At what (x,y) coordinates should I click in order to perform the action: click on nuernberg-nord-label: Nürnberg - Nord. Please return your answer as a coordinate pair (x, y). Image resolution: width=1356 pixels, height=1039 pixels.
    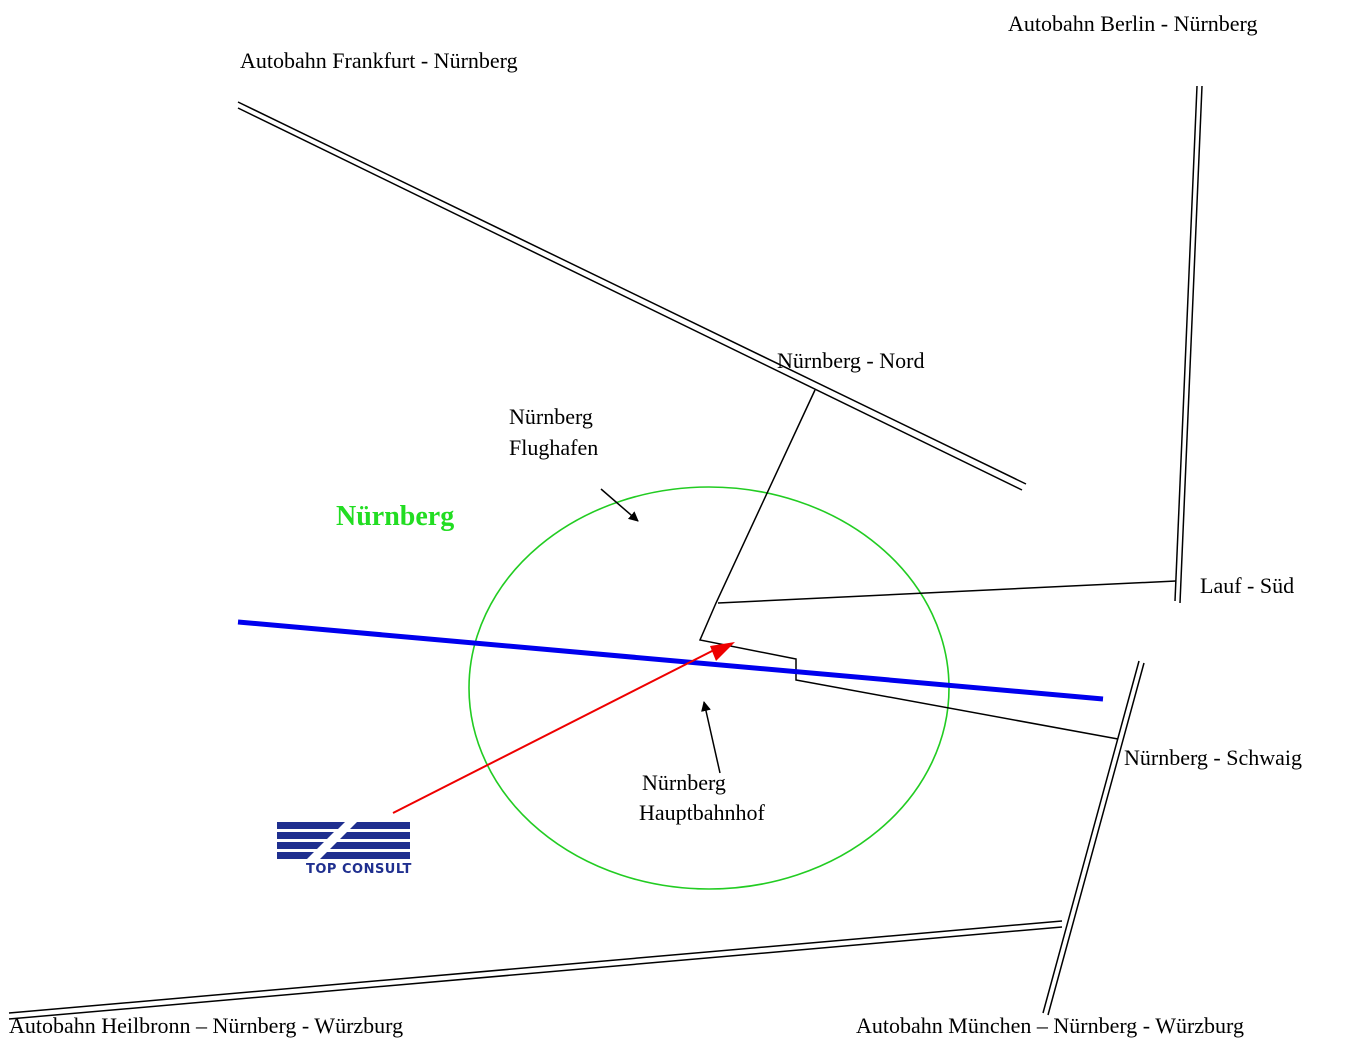
    Looking at the image, I should click on (851, 360).